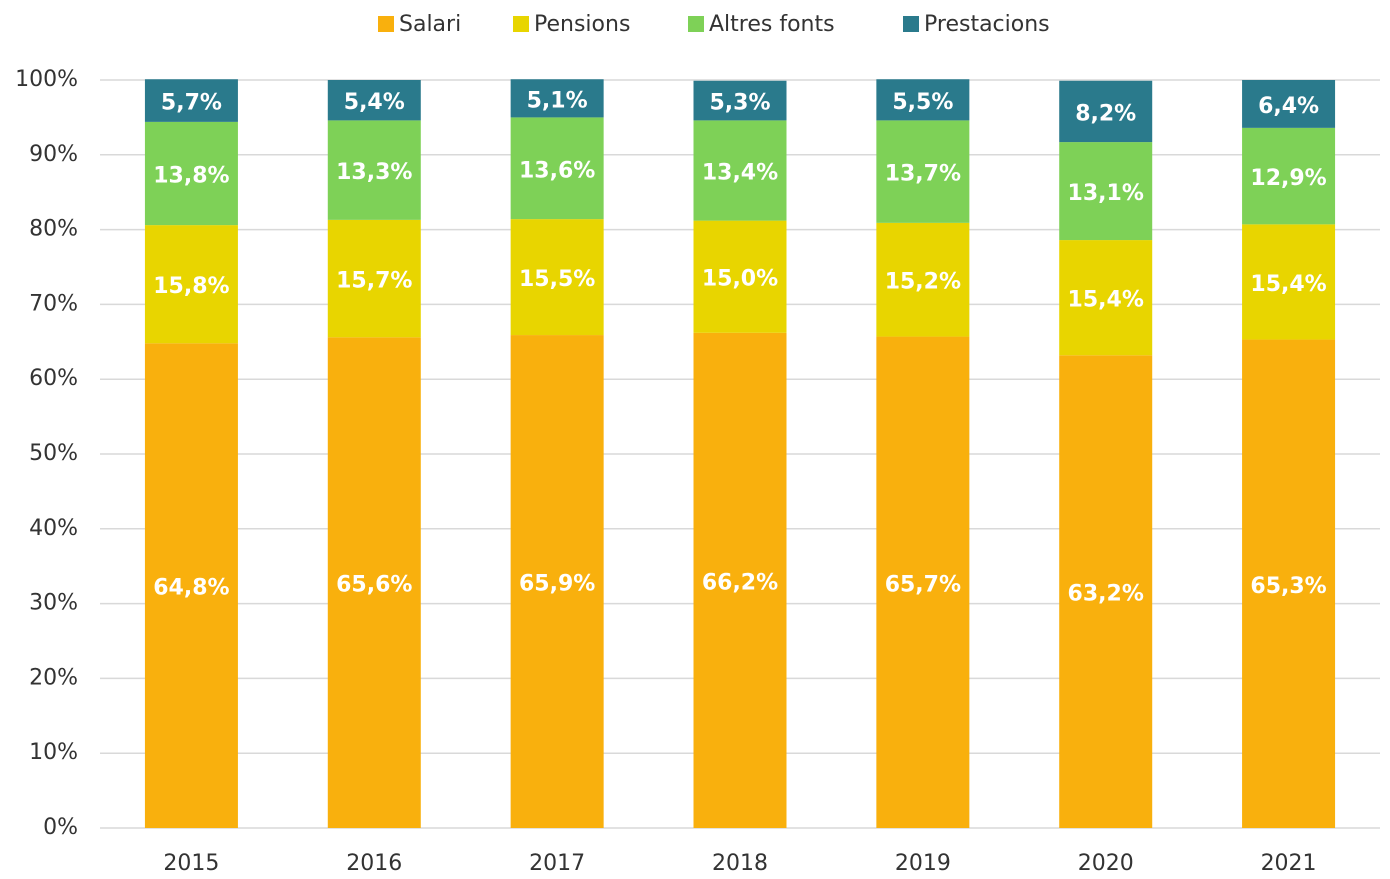 This screenshot has width=1390, height=879. I want to click on y-tick-label: 0%, so click(60, 827).